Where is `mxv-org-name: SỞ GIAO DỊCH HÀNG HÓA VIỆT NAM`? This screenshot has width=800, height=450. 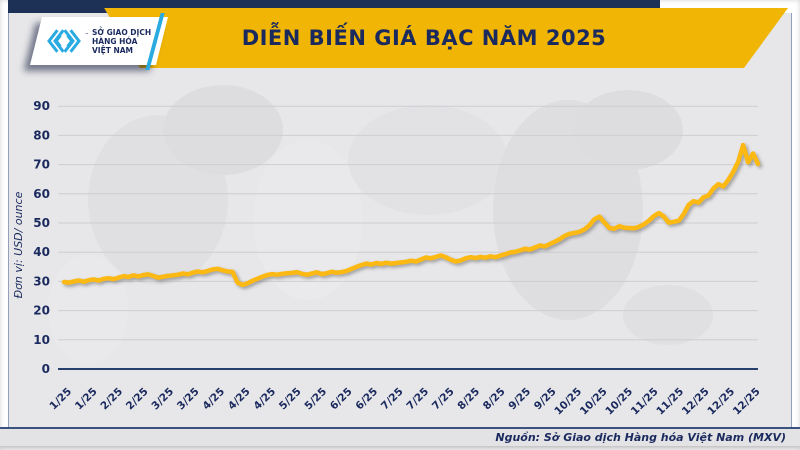 mxv-org-name: SỞ GIAO DỊCH HÀNG HÓA VIỆT NAM is located at coordinates (121, 41).